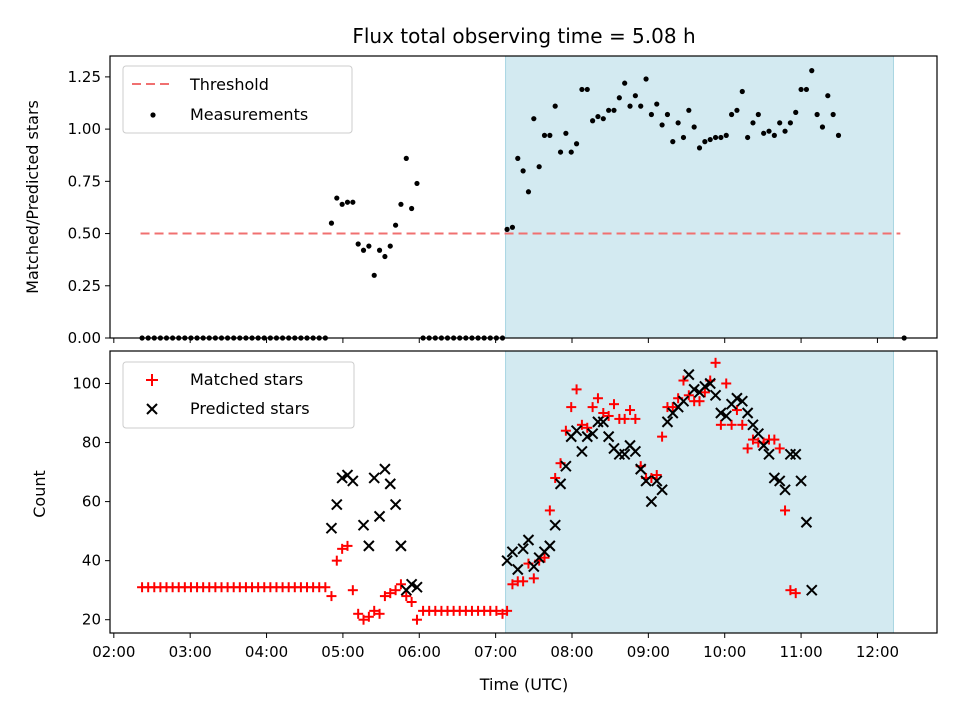  Describe the element at coordinates (84, 129) in the screenshot. I see `top-y-tick-label: 1.00` at that location.